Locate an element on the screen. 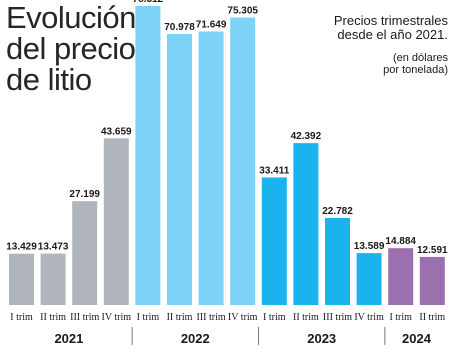 This screenshot has width=450, height=347. unit-line-2: por tonelada) is located at coordinates (415, 70).